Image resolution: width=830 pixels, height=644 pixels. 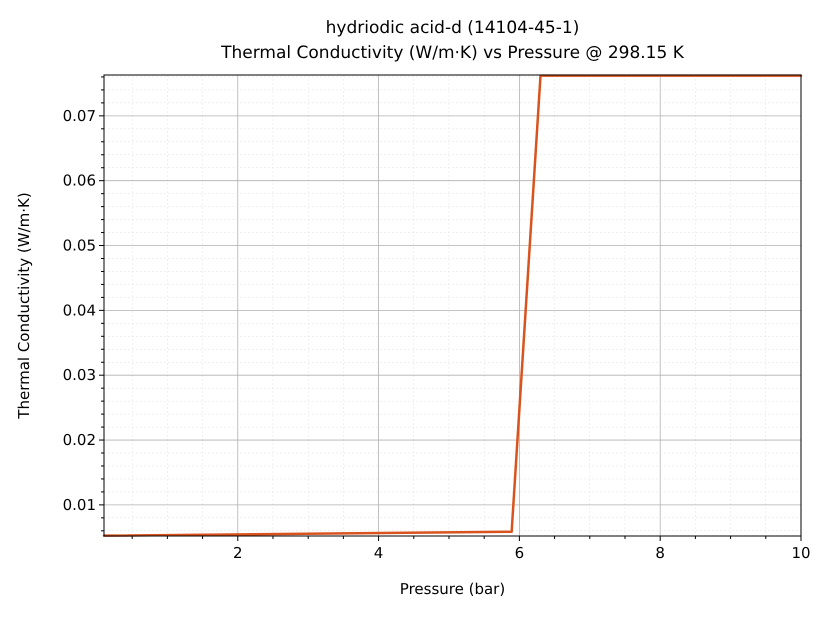 What do you see at coordinates (79, 181) in the screenshot?
I see `y-tick-label: 0.06` at bounding box center [79, 181].